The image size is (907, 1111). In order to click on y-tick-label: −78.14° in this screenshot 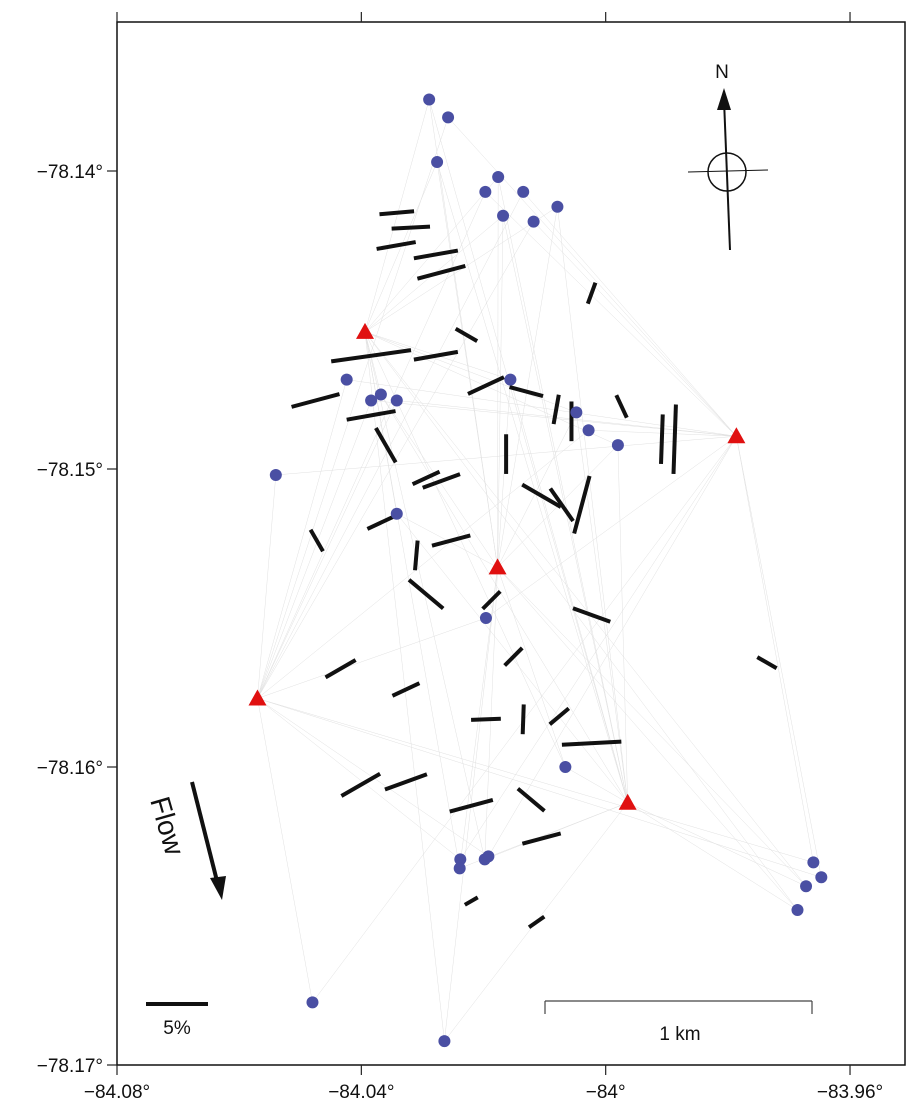, I will do `click(70, 172)`.